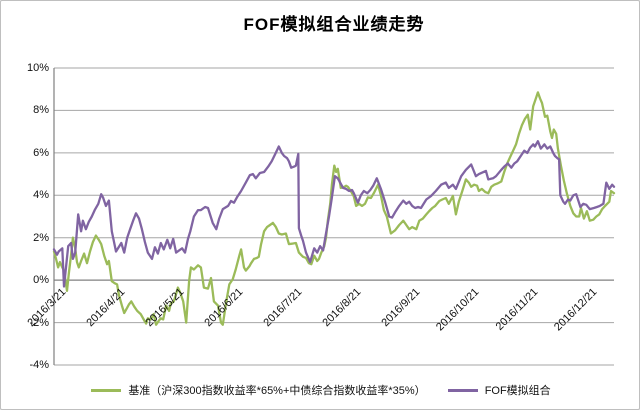 The width and height of the screenshot is (640, 410). What do you see at coordinates (41, 195) in the screenshot?
I see `y-tick-label: 4%` at bounding box center [41, 195].